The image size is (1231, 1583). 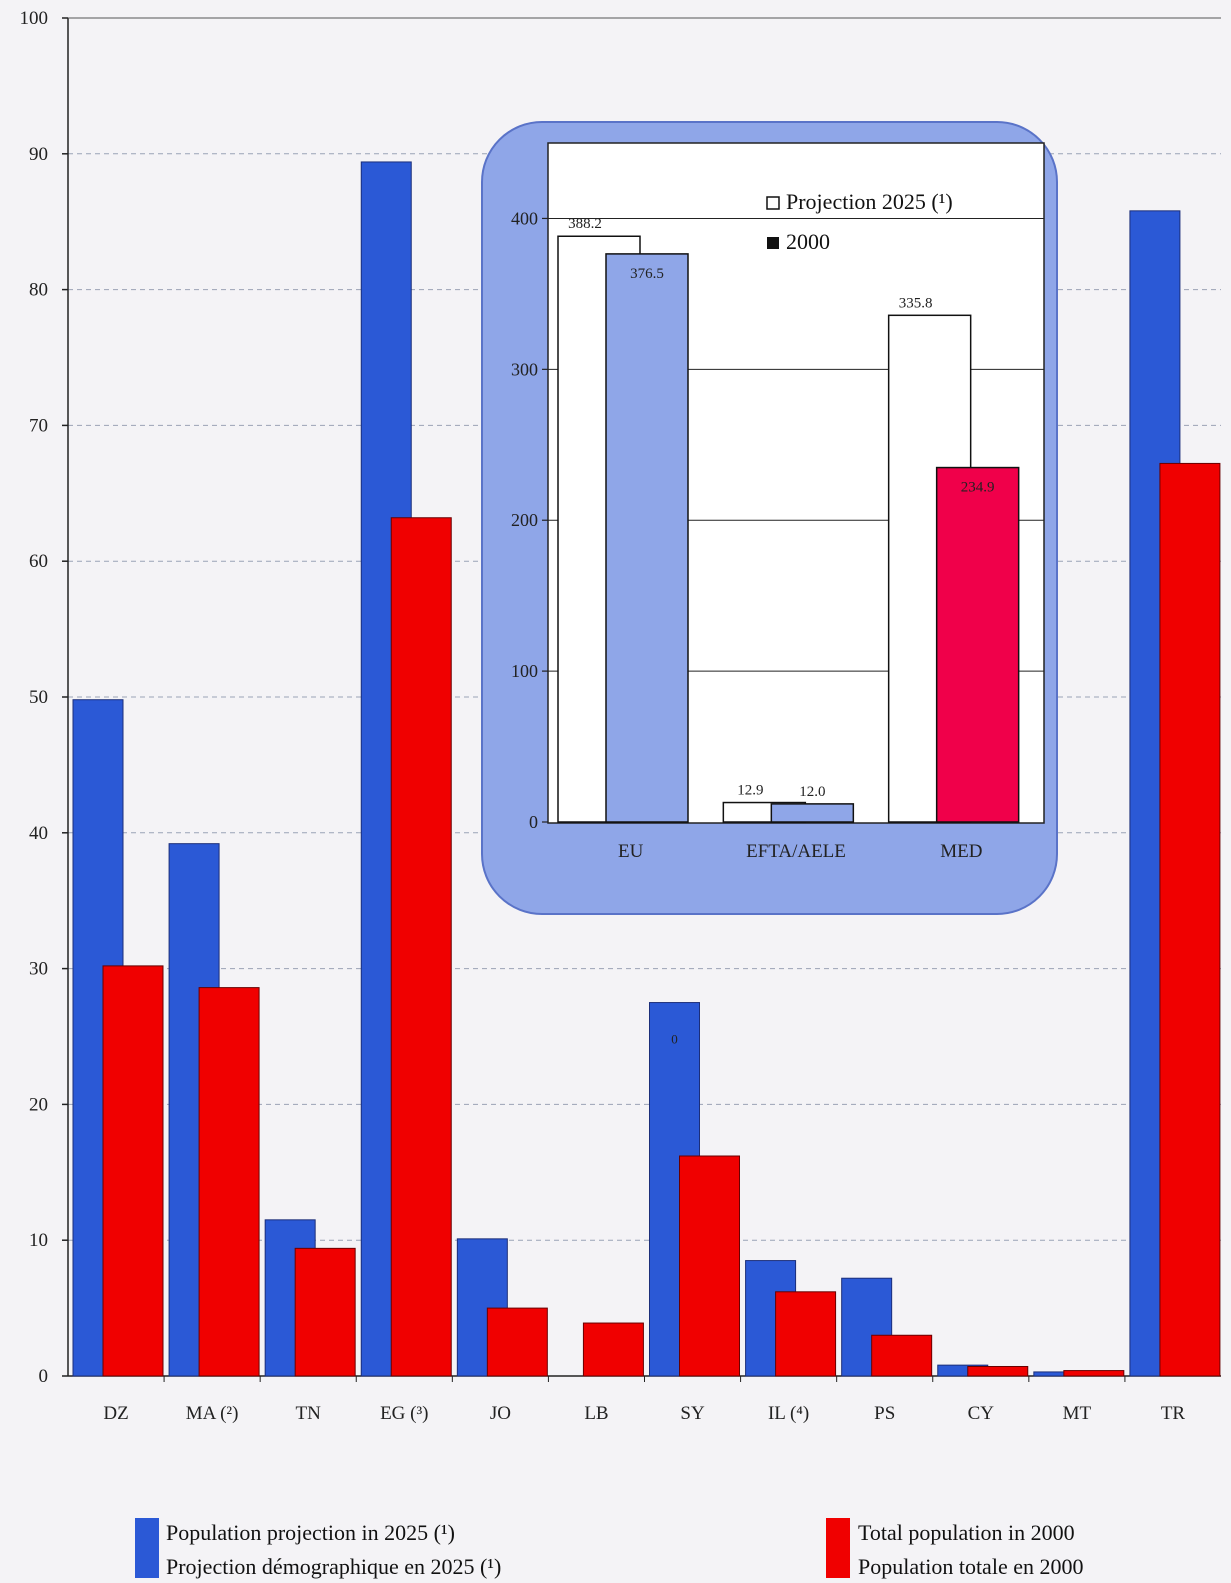 I want to click on main-y-tick-label: 100, so click(x=34, y=18).